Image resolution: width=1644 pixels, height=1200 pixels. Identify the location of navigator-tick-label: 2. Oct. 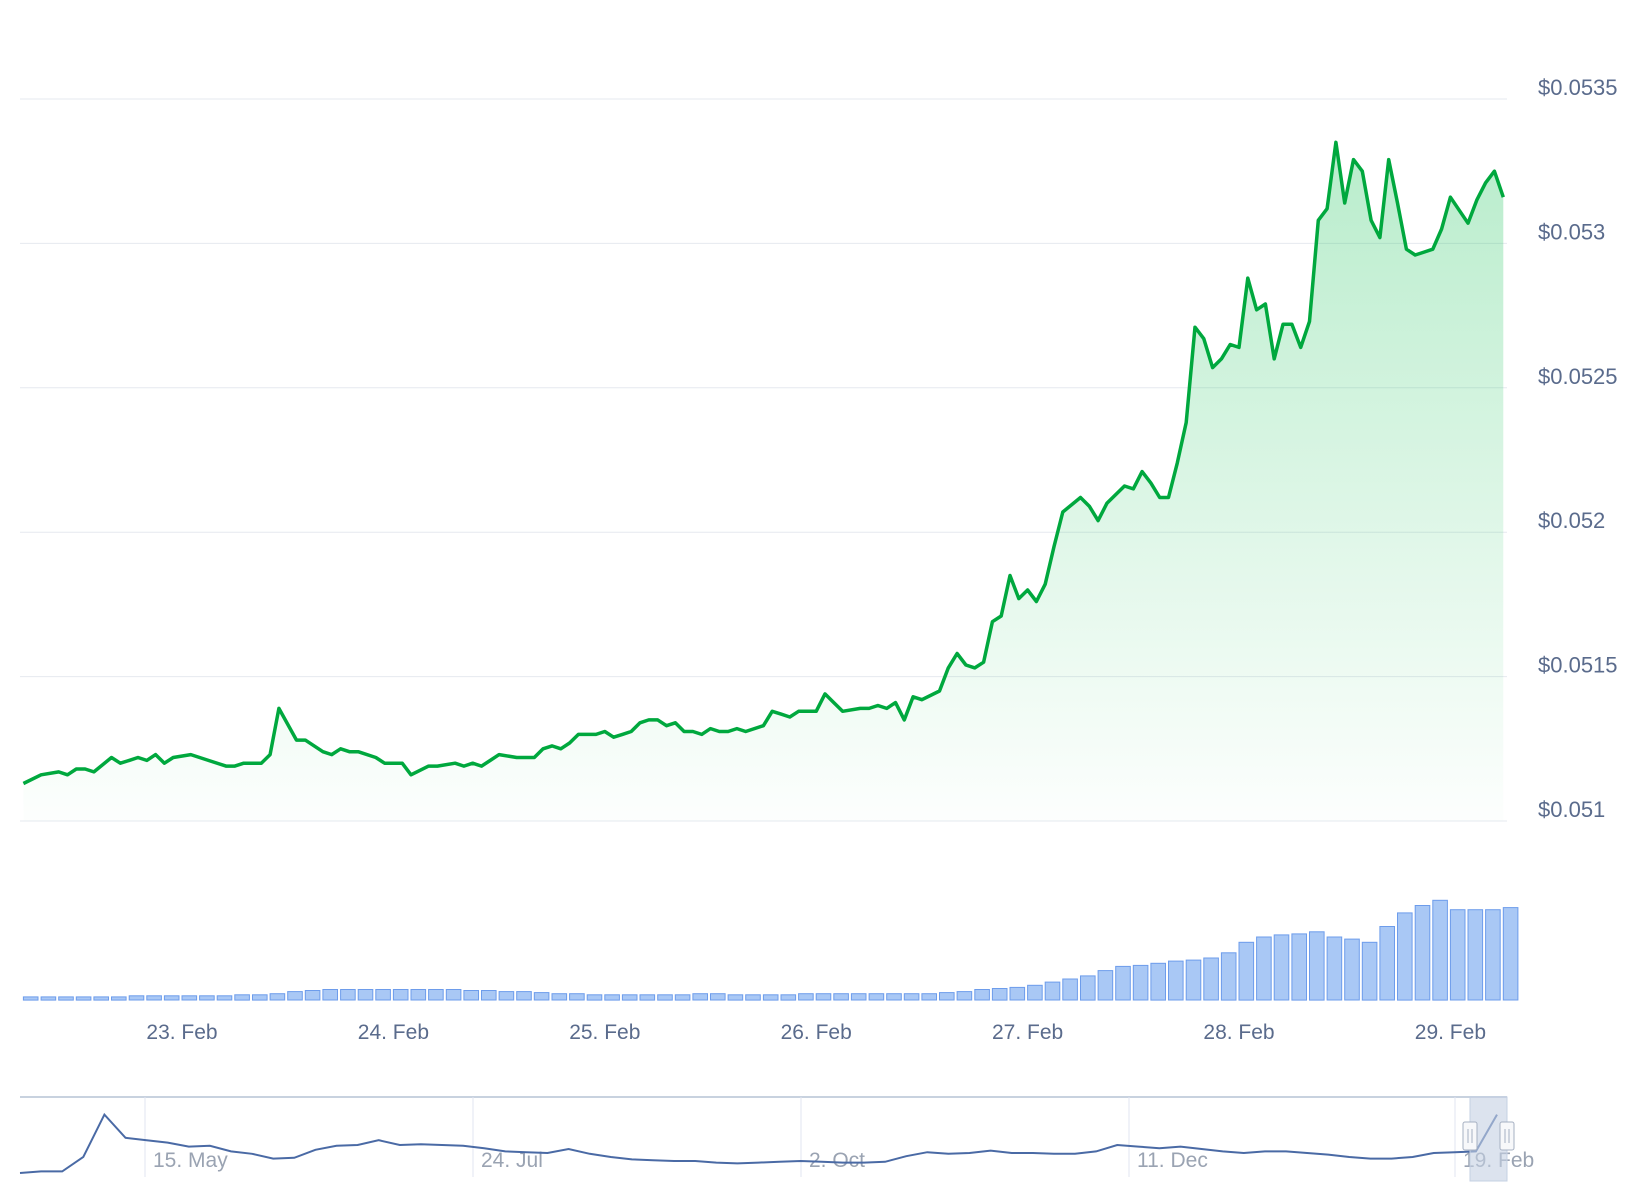
(837, 1160).